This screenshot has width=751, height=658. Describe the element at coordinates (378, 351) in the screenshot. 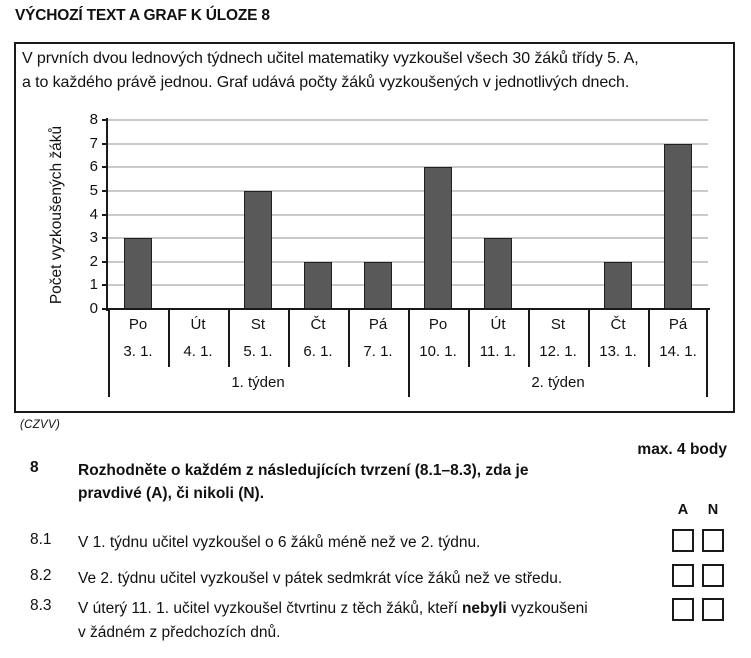

I see `date-label: 7. 1.` at that location.